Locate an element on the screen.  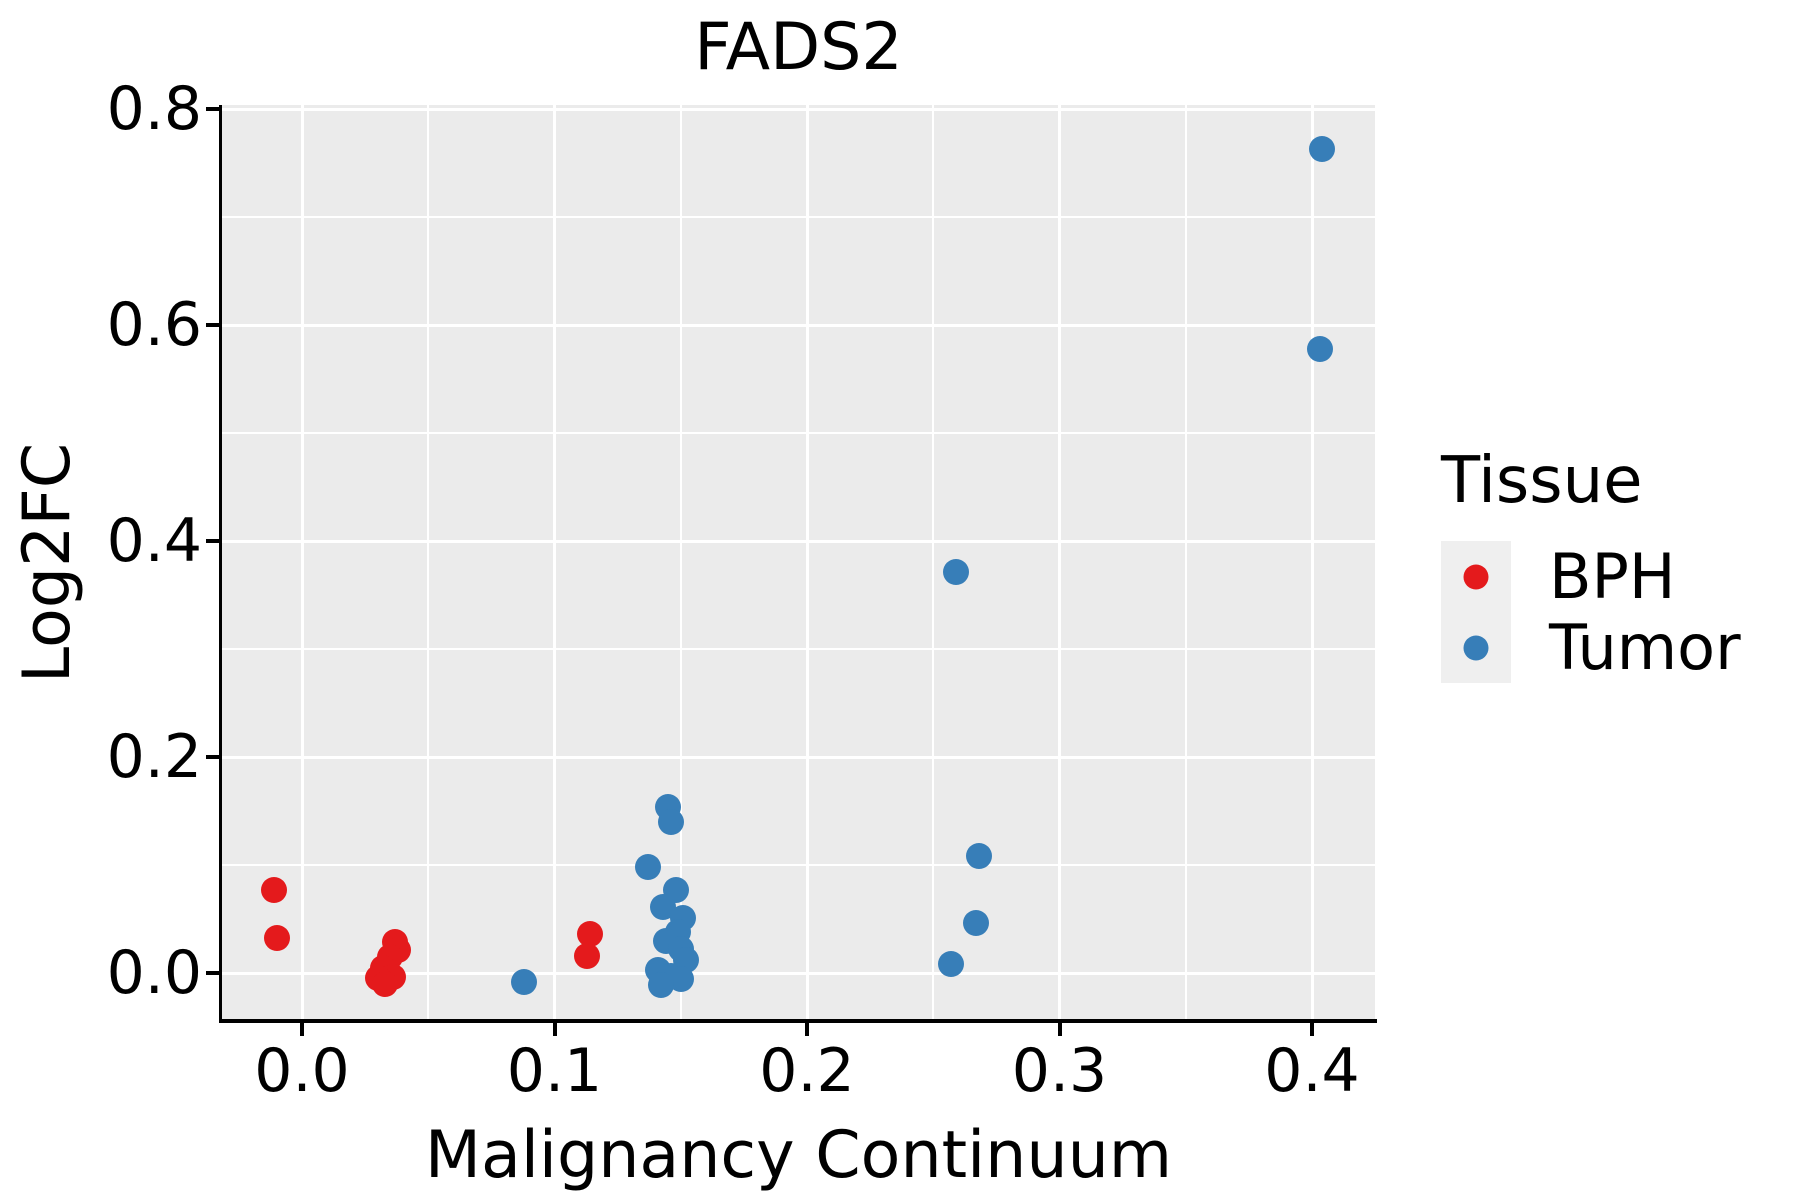
y-tick-label: 0.8 is located at coordinates (154, 109).